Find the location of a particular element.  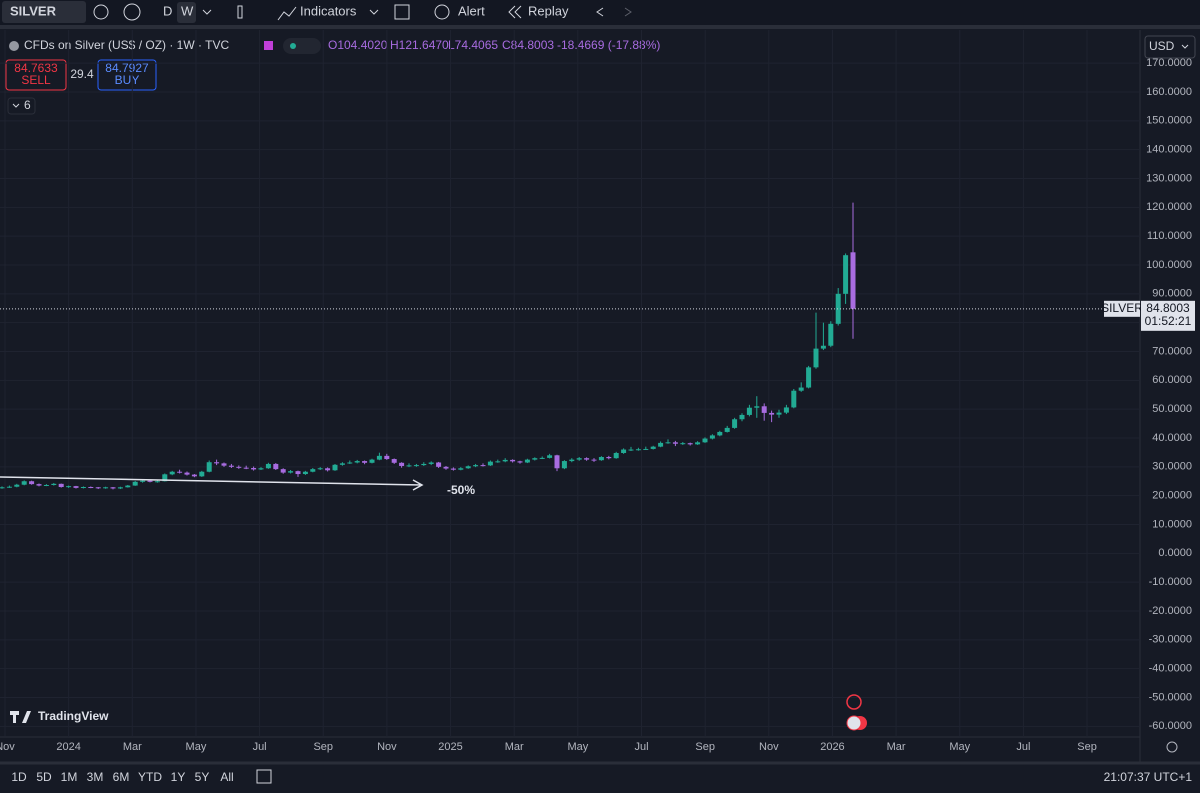

y-tick-label: 60.0000 is located at coordinates (1172, 380).